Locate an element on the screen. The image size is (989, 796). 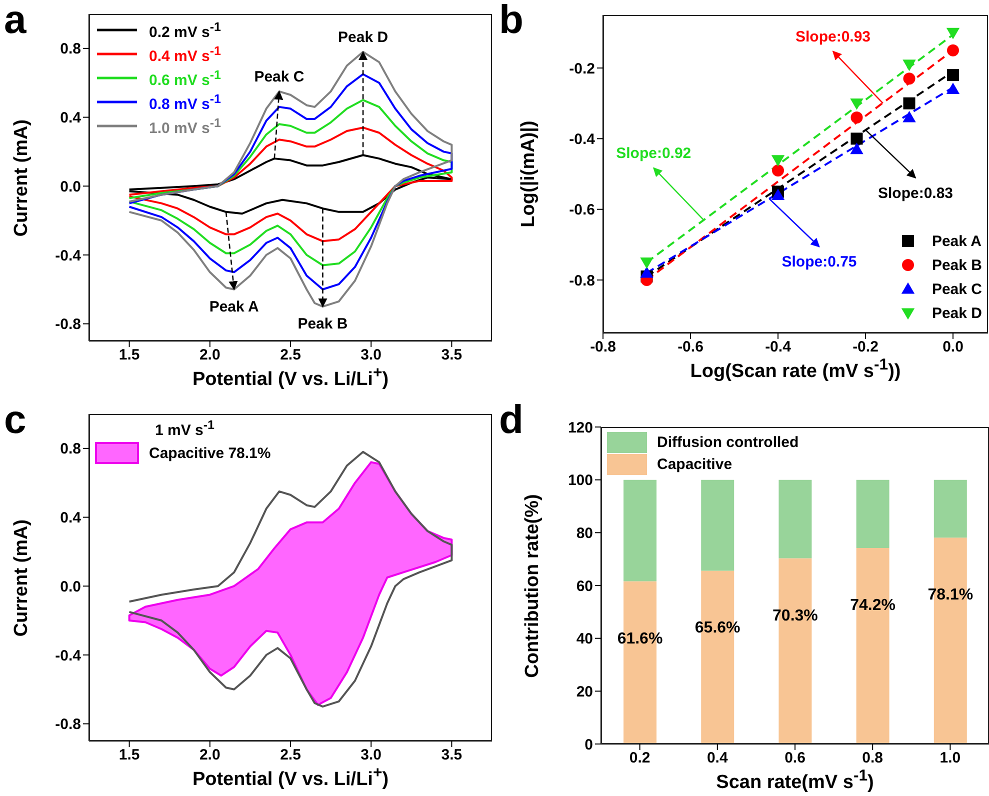
x-tick-label: 0.6 is located at coordinates (795, 758).